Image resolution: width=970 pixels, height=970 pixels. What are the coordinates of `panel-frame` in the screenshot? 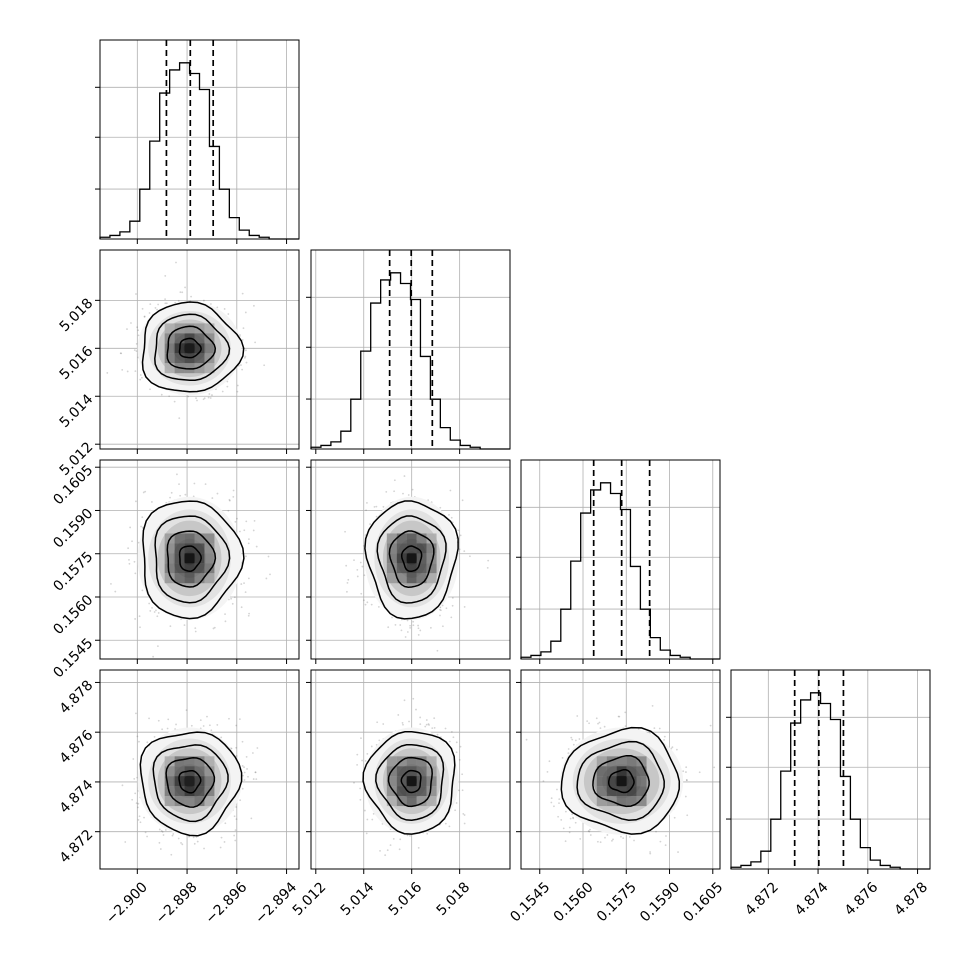 It's located at (199, 349).